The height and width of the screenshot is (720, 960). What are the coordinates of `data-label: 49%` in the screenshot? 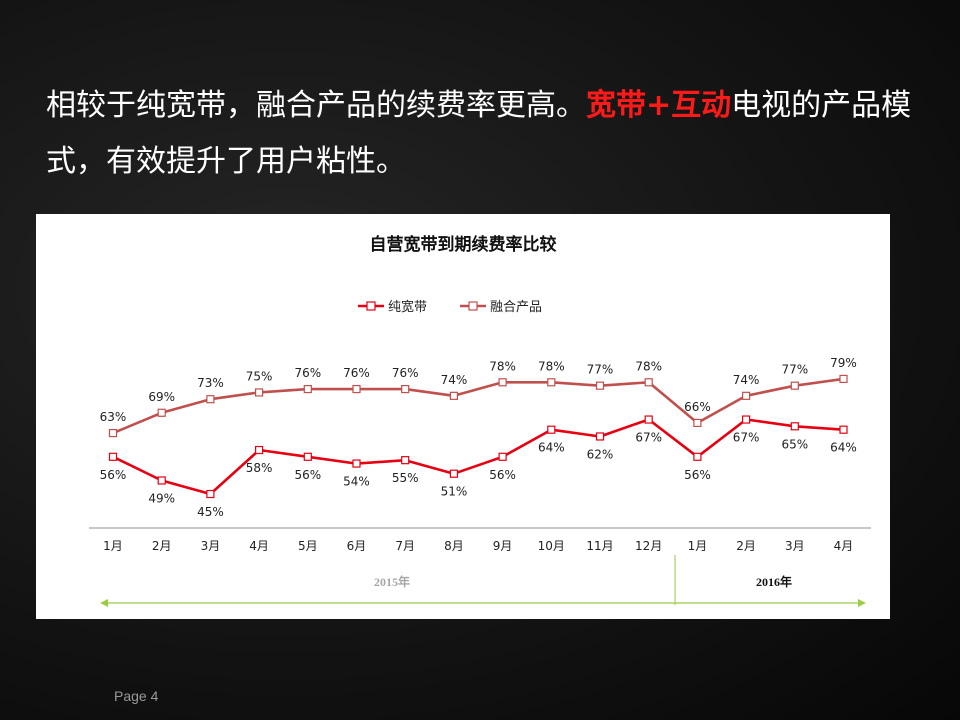 It's located at (161, 498).